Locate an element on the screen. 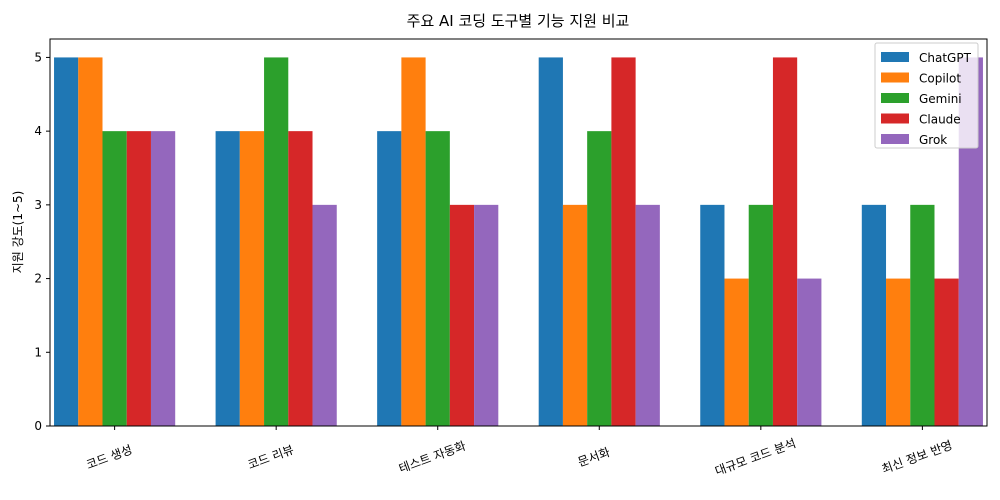 Image resolution: width=1000 pixels, height=500 pixels. legend-label: Claude is located at coordinates (940, 120).